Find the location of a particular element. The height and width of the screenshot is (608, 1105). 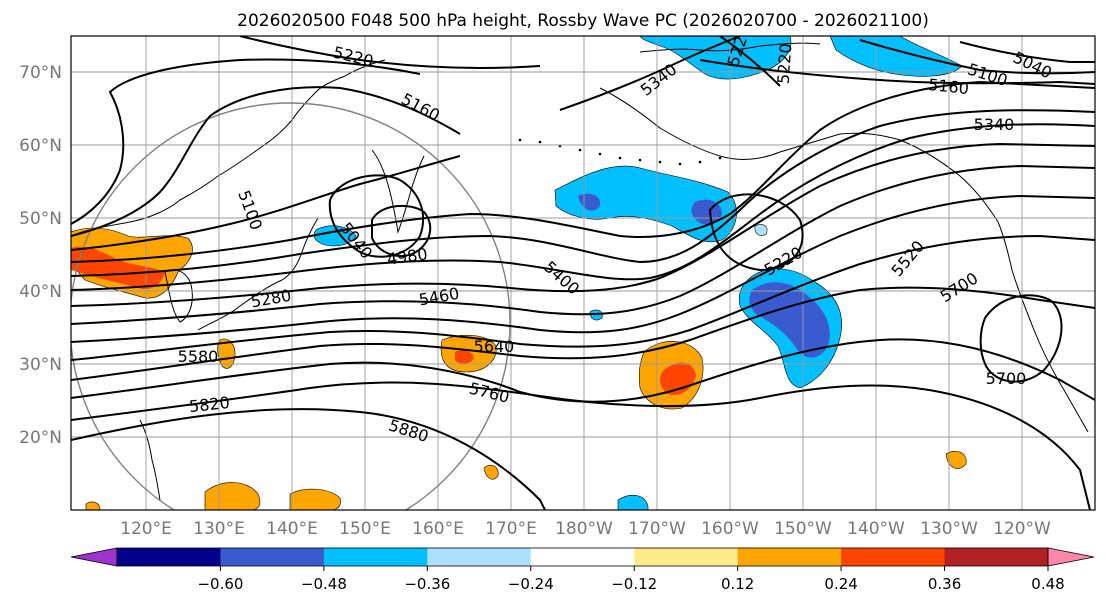

strong-positive-central-pacific is located at coordinates (464, 357).